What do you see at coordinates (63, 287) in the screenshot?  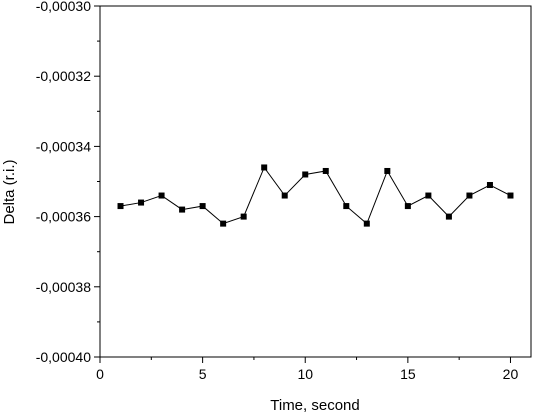 I see `y-tick-label: -0,00038` at bounding box center [63, 287].